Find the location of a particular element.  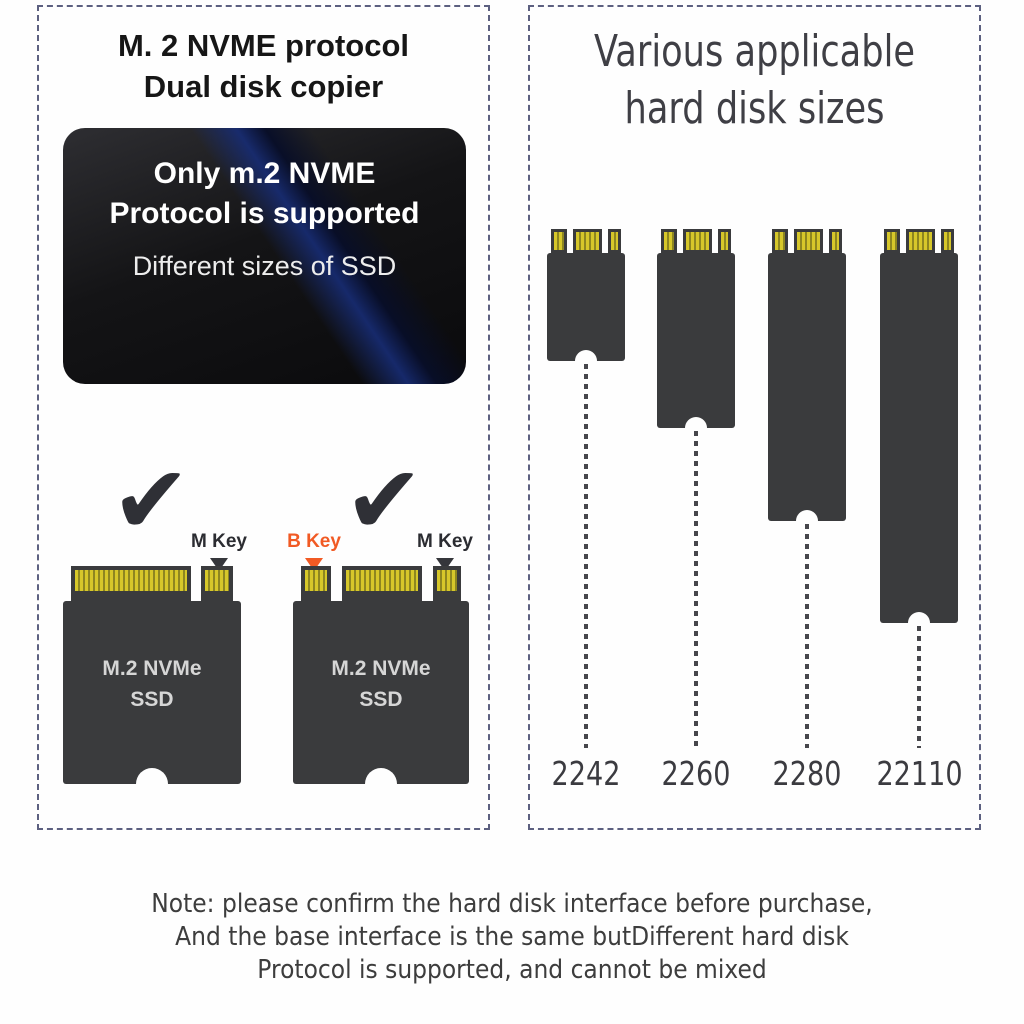

b-key-marker: B Key is located at coordinates (314, 551).